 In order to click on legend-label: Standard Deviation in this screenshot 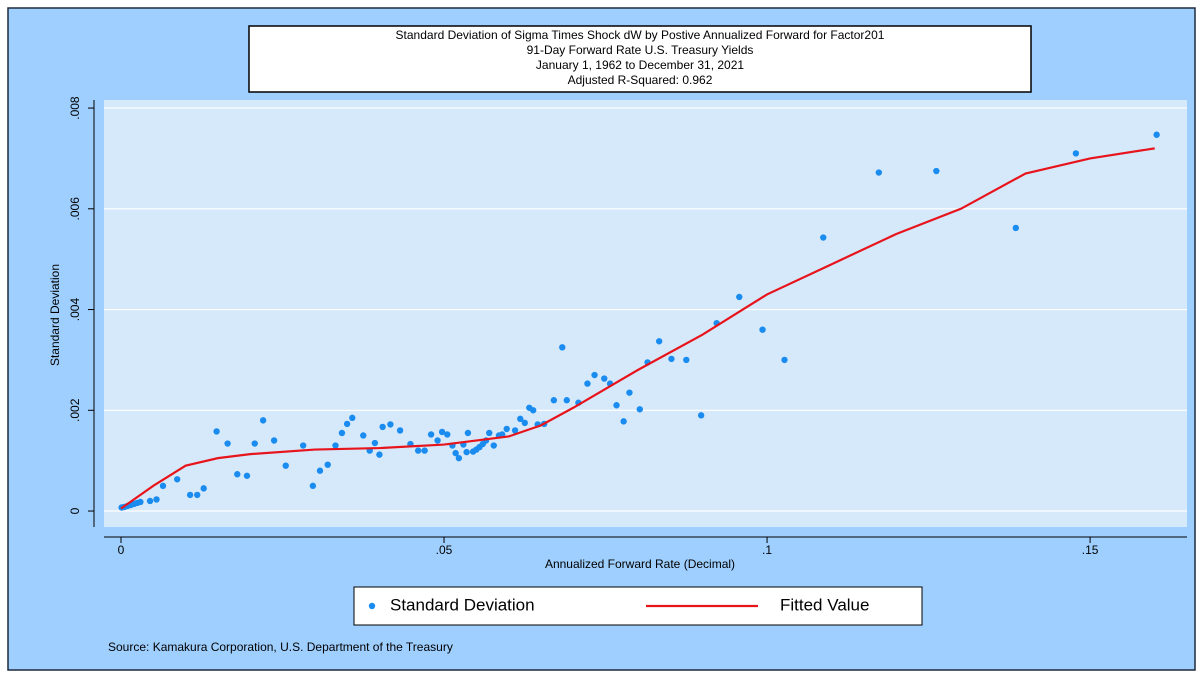, I will do `click(462, 604)`.